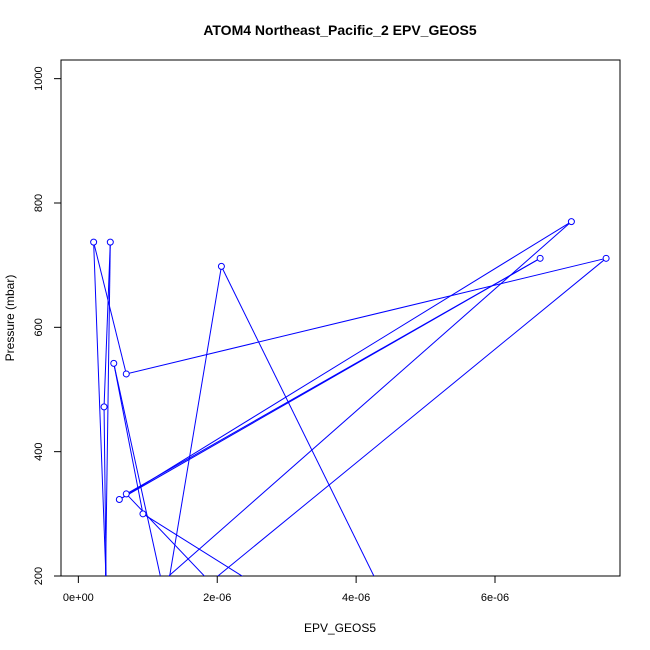 Image resolution: width=650 pixels, height=650 pixels. I want to click on y-axis: 200 400 600 800 1000, so click(47, 325).